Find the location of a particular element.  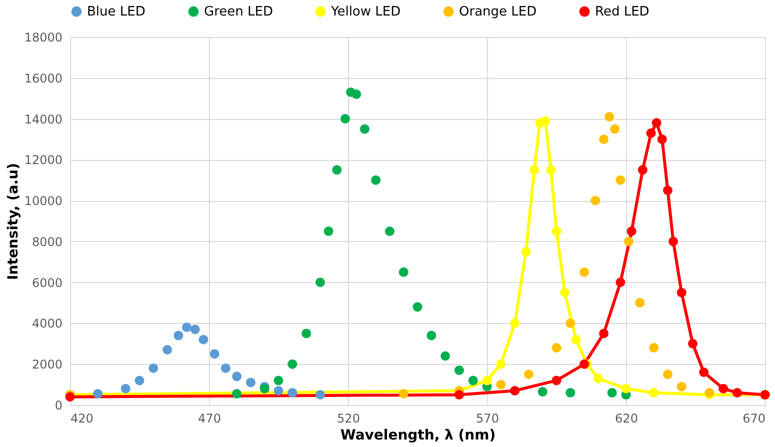

y-tick-label: 8000 is located at coordinates (47, 241).